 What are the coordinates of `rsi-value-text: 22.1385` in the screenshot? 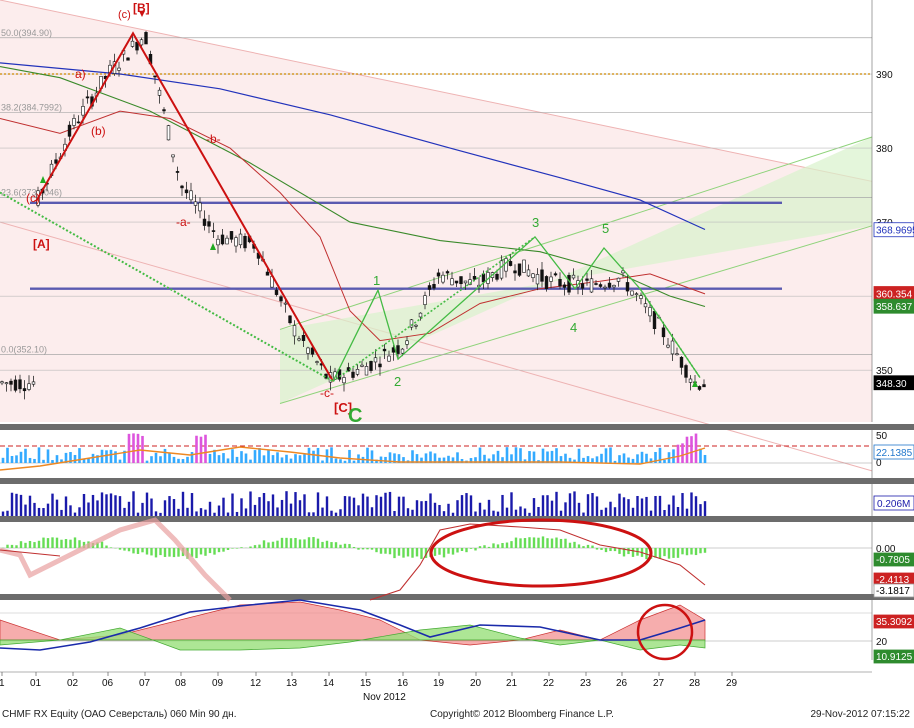 It's located at (894, 453).